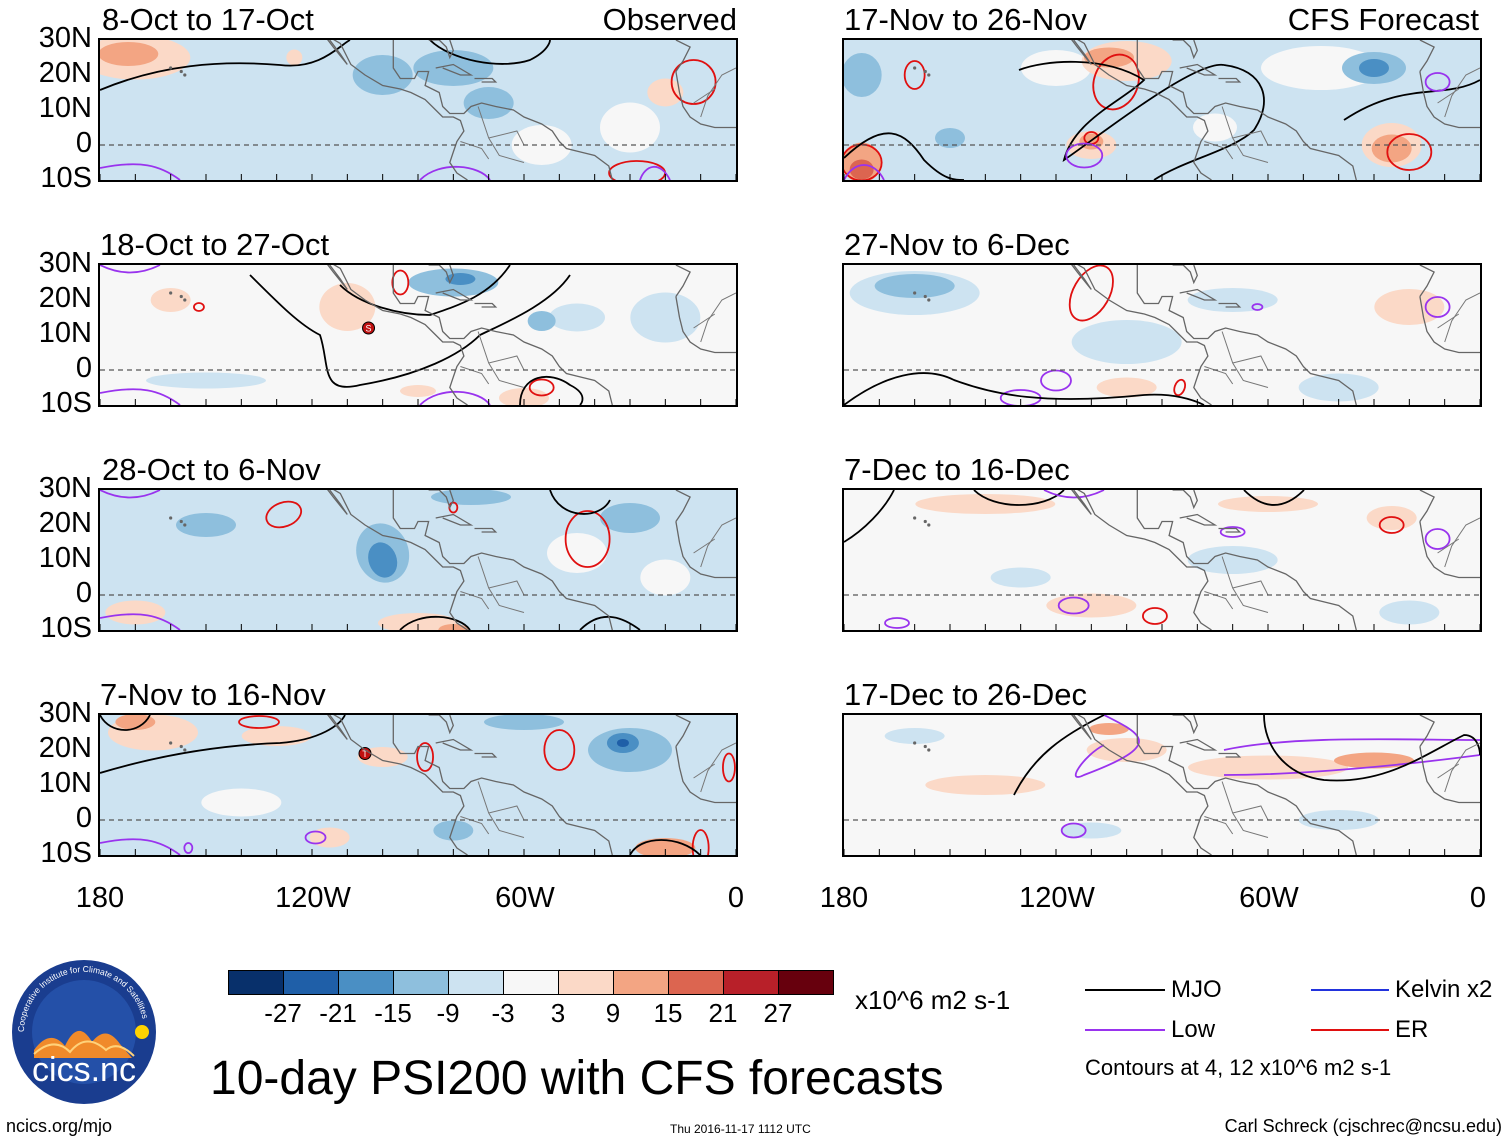 The height and width of the screenshot is (1142, 1510). Describe the element at coordinates (66, 853) in the screenshot. I see `lat-label-row4-10s: 10S` at that location.